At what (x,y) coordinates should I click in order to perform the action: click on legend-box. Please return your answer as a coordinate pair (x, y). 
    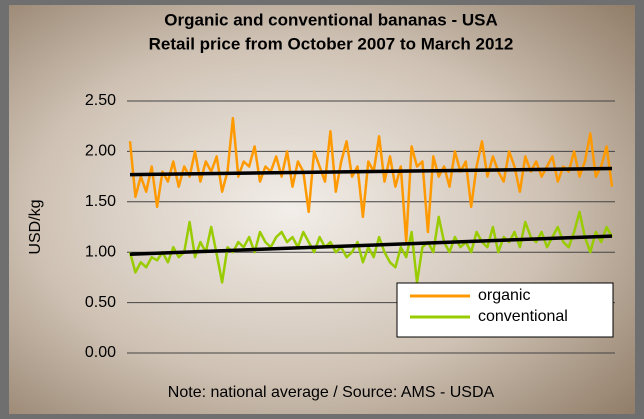
    Looking at the image, I should click on (505, 310).